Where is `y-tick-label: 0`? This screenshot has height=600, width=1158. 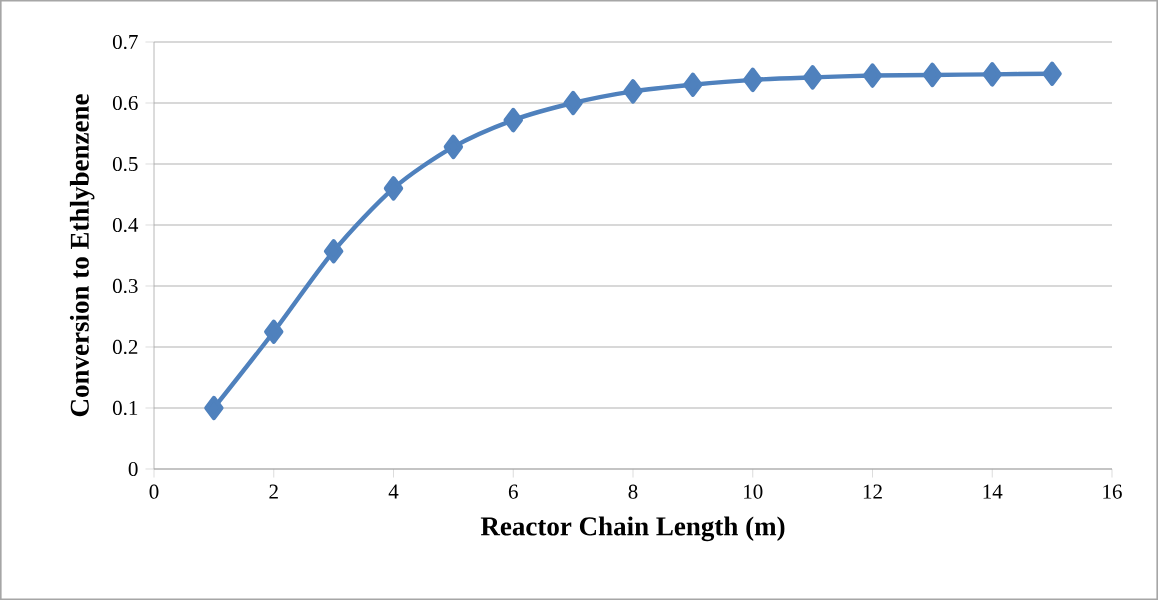 y-tick-label: 0 is located at coordinates (133, 469).